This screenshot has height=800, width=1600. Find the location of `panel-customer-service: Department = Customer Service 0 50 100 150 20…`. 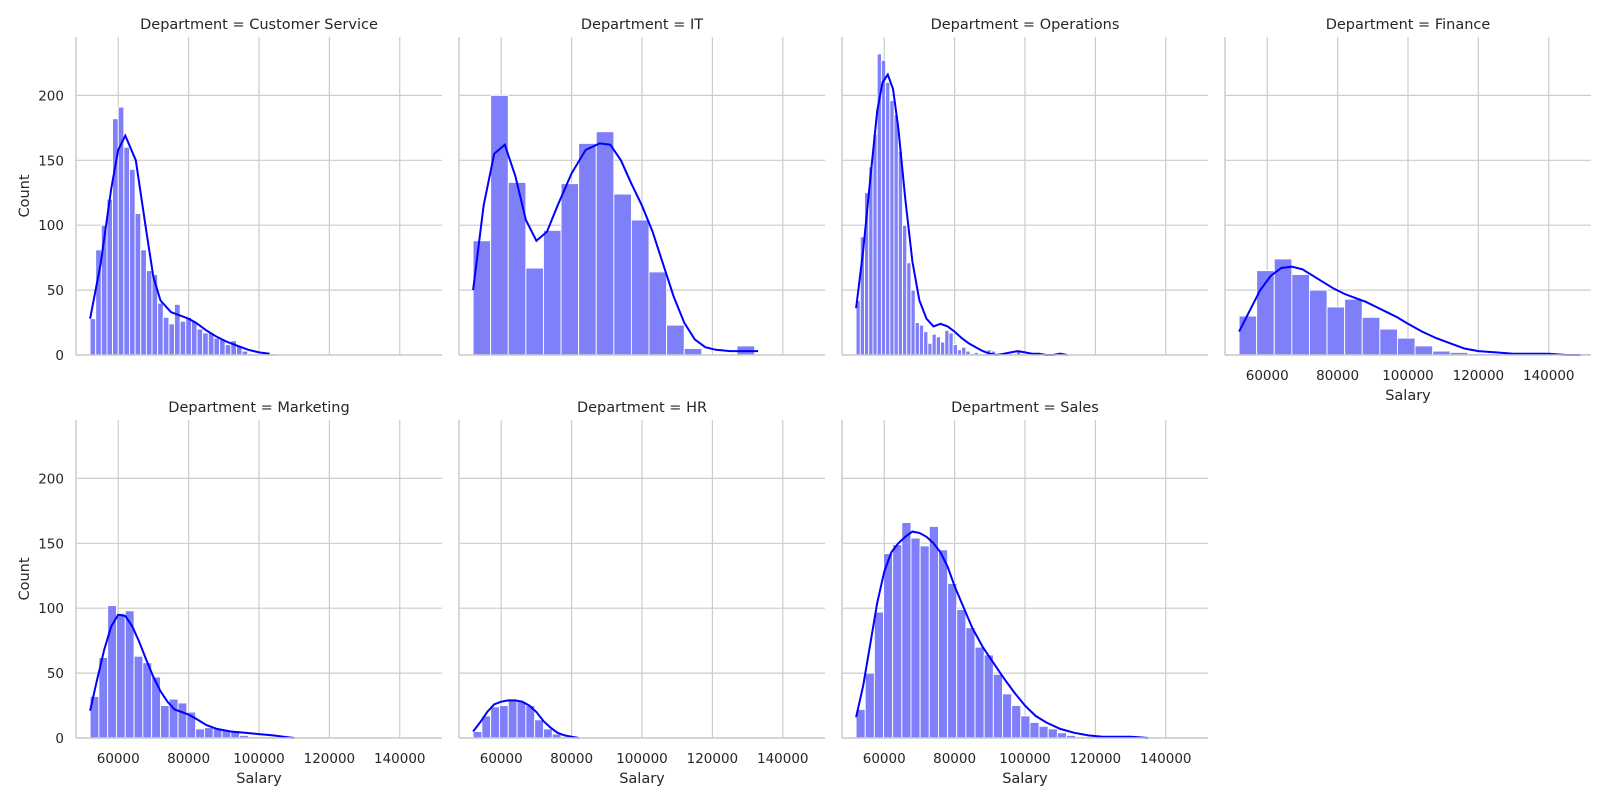

panel-customer-service: Department = Customer Service 0 50 100 150 20… is located at coordinates (229, 190).